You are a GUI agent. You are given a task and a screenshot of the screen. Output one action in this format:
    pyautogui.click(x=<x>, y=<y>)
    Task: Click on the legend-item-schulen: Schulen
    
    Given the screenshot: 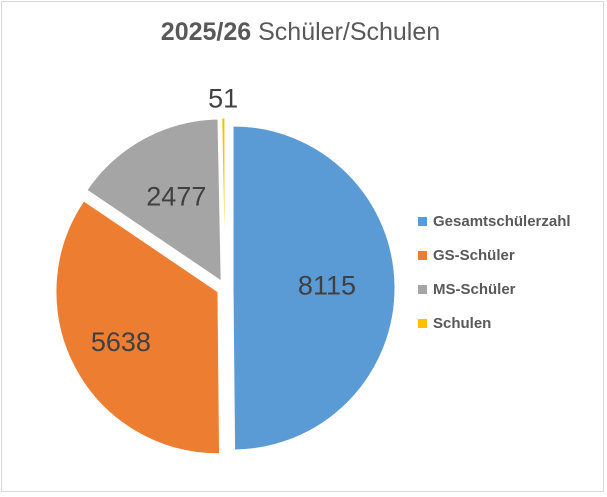 What is the action you would take?
    pyautogui.click(x=510, y=323)
    